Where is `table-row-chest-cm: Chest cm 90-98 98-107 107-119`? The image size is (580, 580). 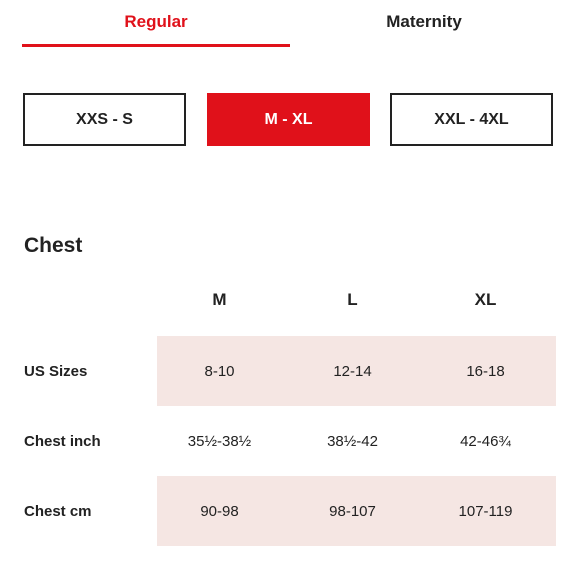 table-row-chest-cm: Chest cm 90-98 98-107 107-119 is located at coordinates (290, 511).